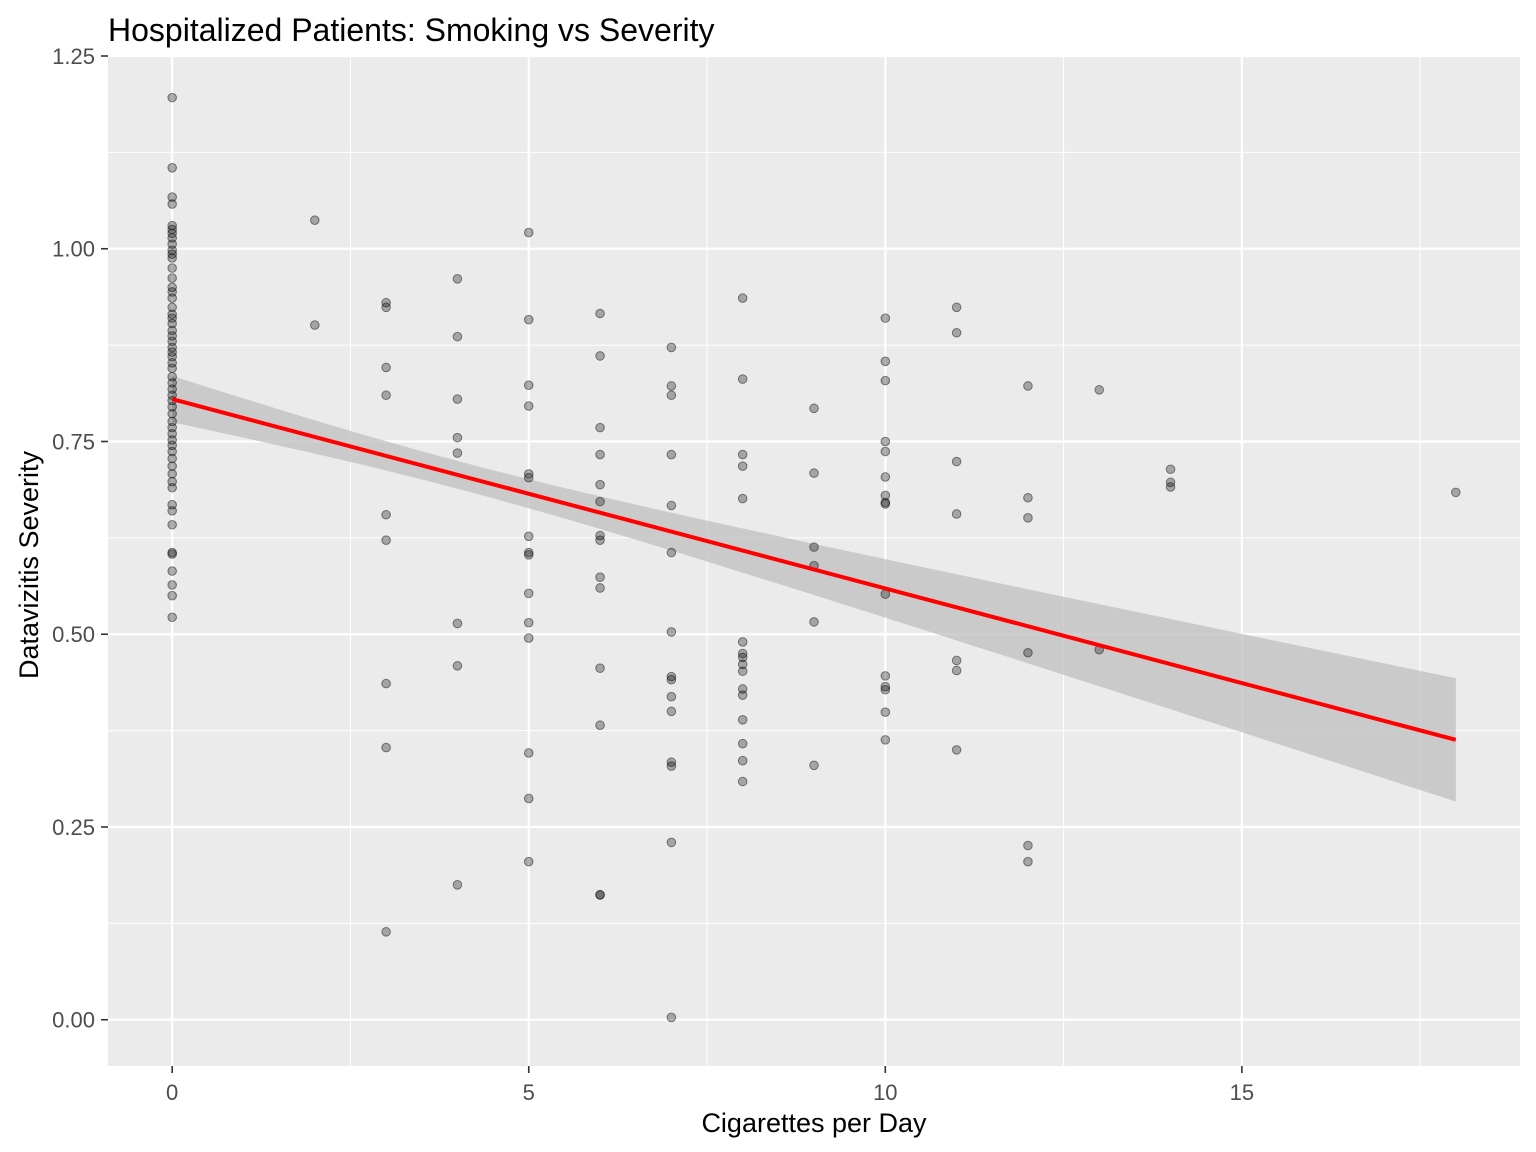 The height and width of the screenshot is (1152, 1536). What do you see at coordinates (529, 1092) in the screenshot?
I see `x-tick-label: 5` at bounding box center [529, 1092].